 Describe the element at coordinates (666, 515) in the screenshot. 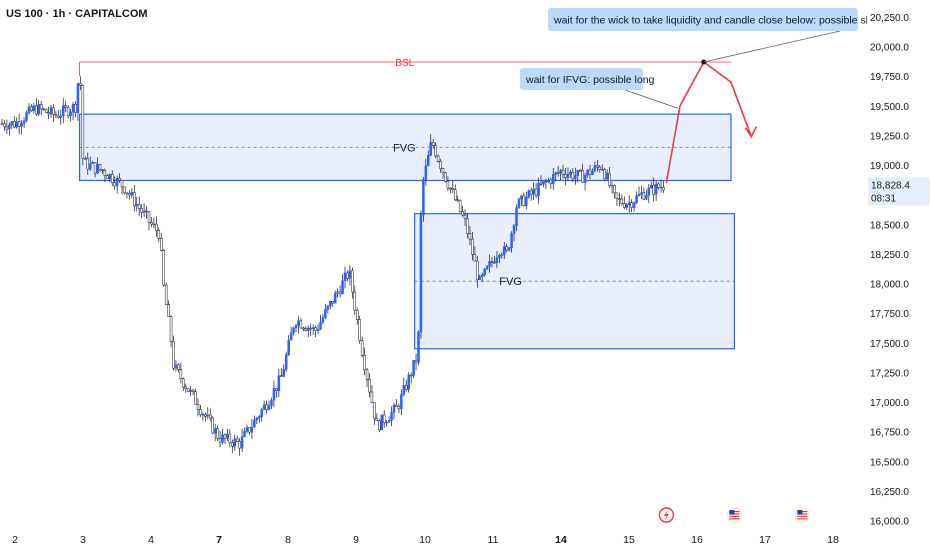

I see `lightning-icon` at that location.